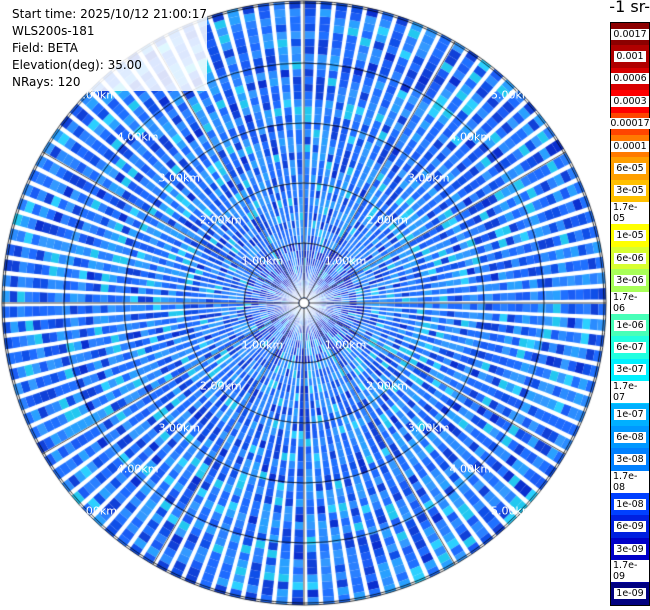 This screenshot has width=650, height=610. I want to click on colorbar-swatch: 1e-06, so click(630, 325).